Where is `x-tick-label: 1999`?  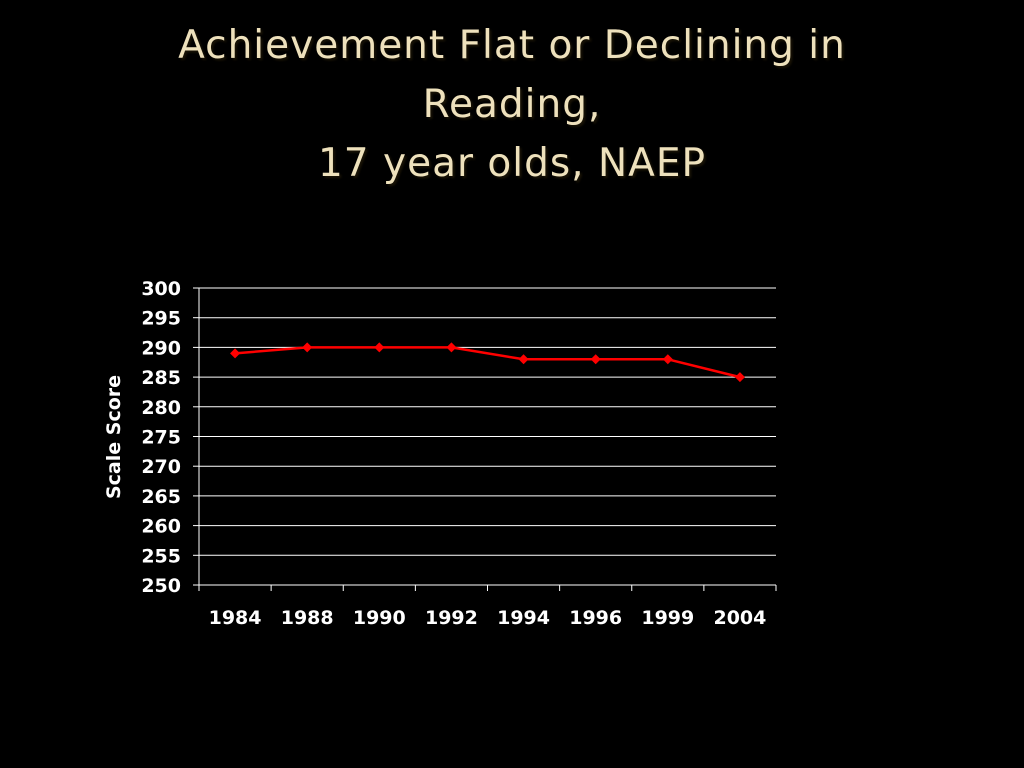
x-tick-label: 1999 is located at coordinates (667, 618).